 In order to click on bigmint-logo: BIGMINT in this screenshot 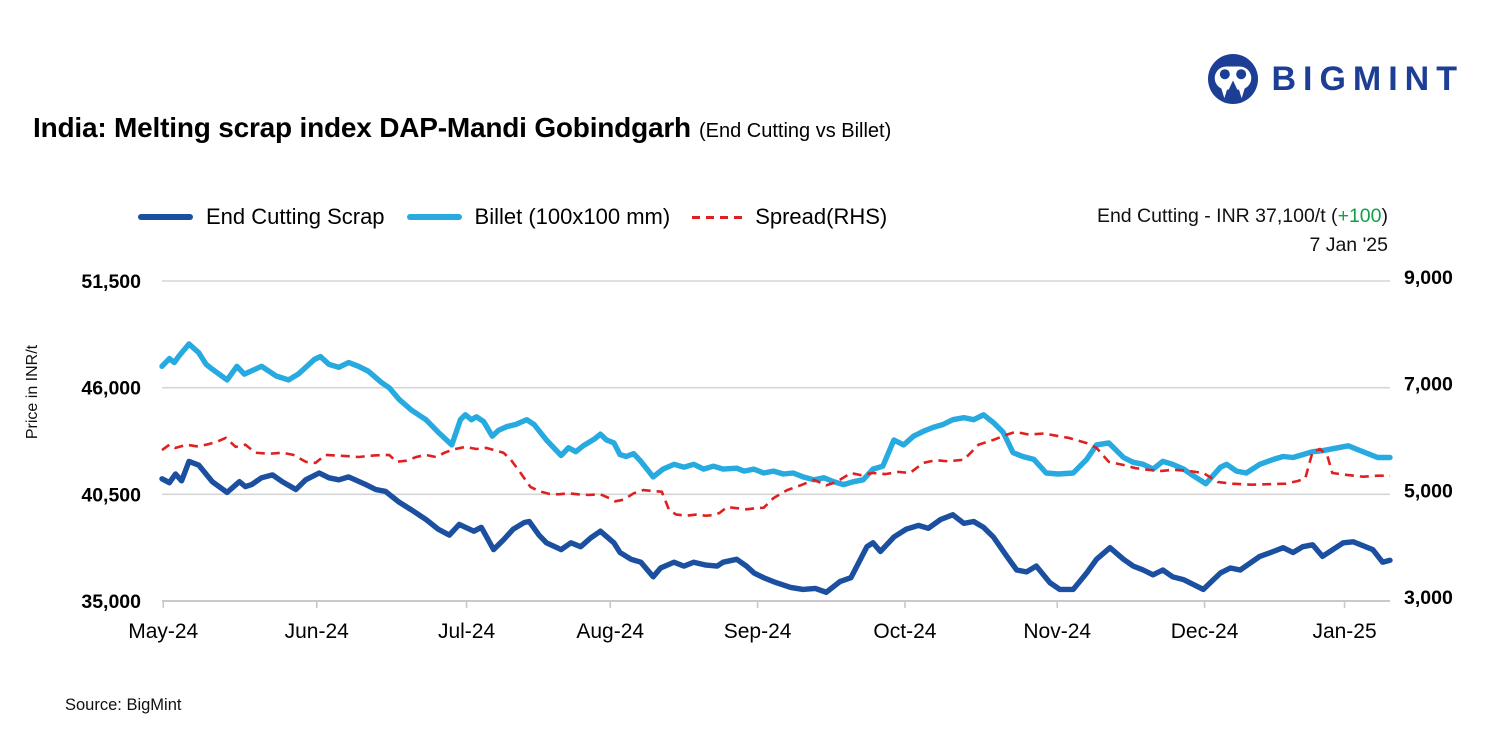, I will do `click(1336, 79)`.